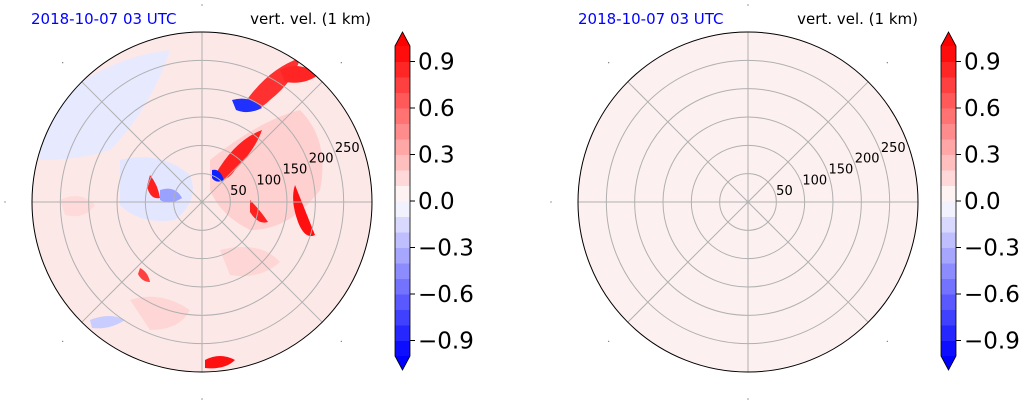  I want to click on panel-right-variable-label: vert. vel. (1 km), so click(857, 19).